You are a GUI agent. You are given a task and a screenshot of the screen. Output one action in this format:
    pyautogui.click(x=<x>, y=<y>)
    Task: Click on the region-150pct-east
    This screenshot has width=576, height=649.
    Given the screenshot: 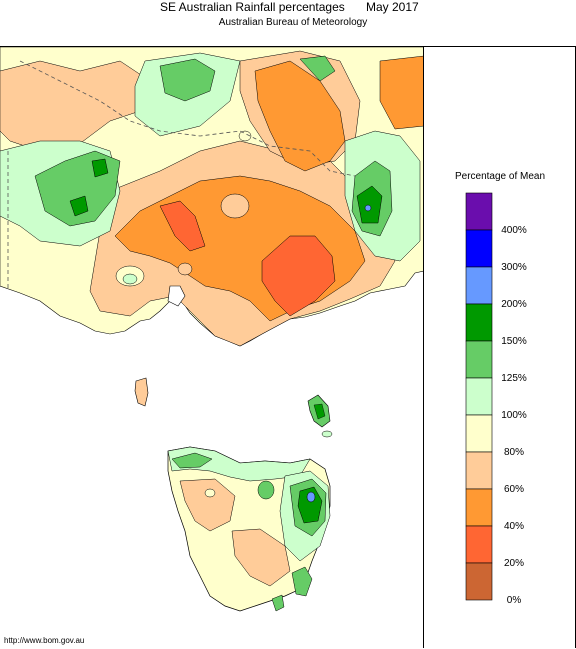 What is the action you would take?
    pyautogui.click(x=369, y=204)
    